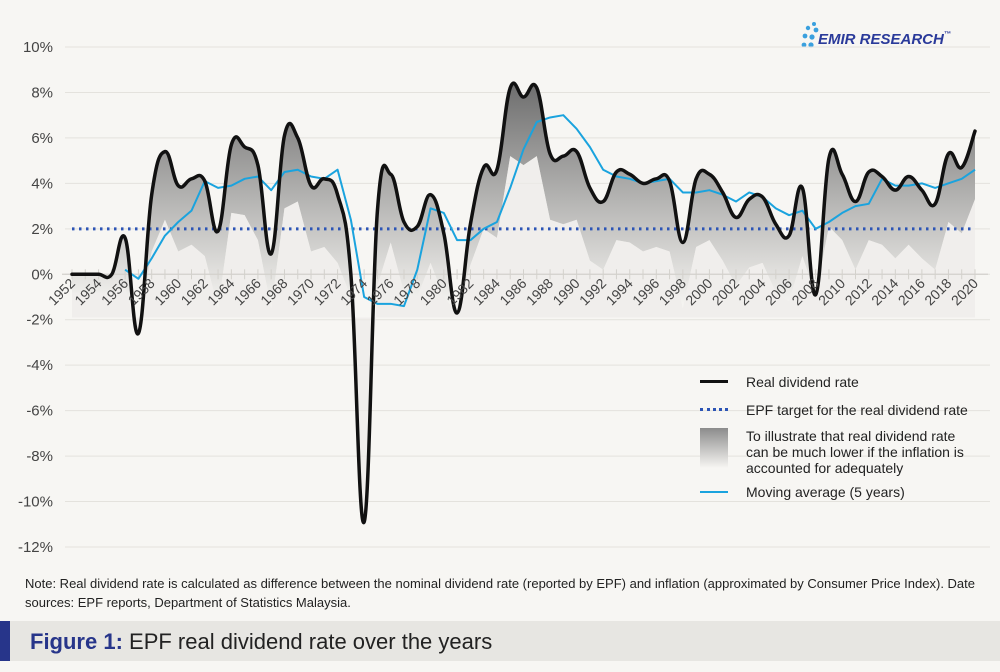 The height and width of the screenshot is (672, 1000). I want to click on legend-key-blue-line, so click(714, 492).